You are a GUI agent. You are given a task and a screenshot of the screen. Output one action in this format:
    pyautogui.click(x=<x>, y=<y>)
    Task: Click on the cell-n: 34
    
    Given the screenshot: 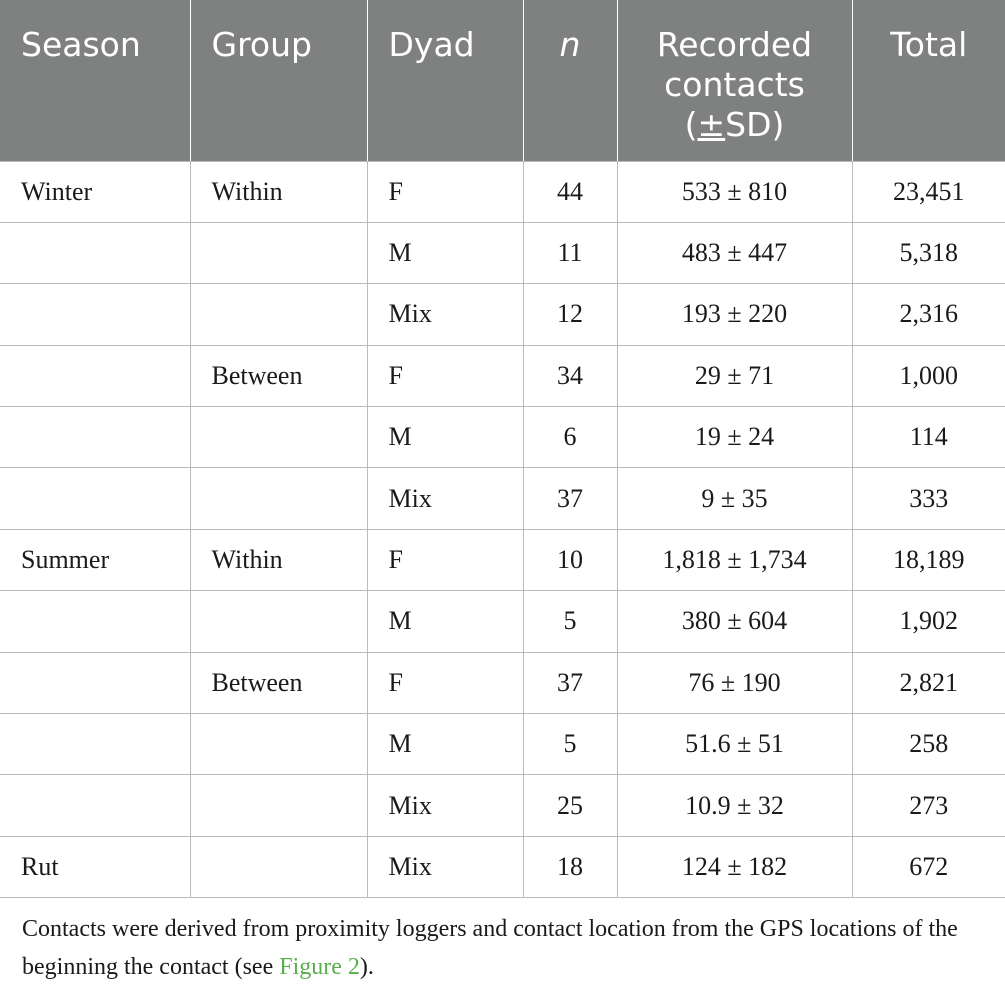 What is the action you would take?
    pyautogui.click(x=570, y=376)
    